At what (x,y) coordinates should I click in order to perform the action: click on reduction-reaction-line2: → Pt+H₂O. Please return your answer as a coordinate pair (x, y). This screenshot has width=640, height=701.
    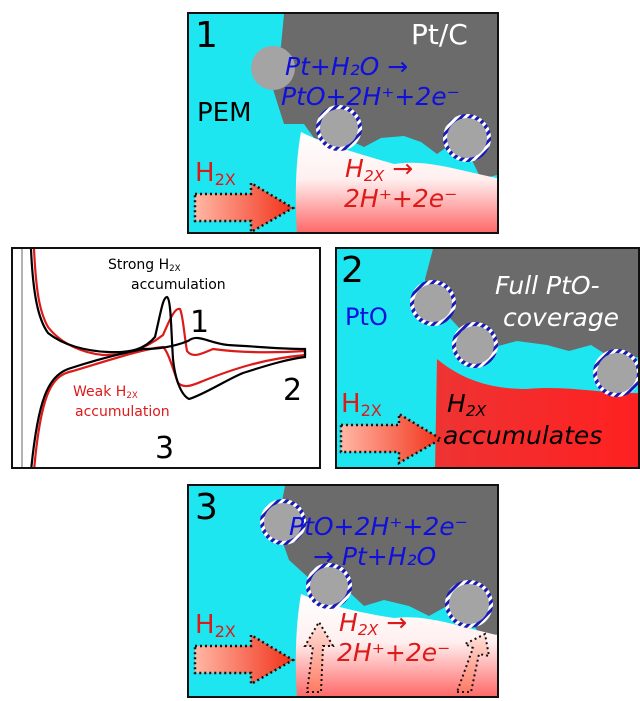
    Looking at the image, I should click on (375, 556).